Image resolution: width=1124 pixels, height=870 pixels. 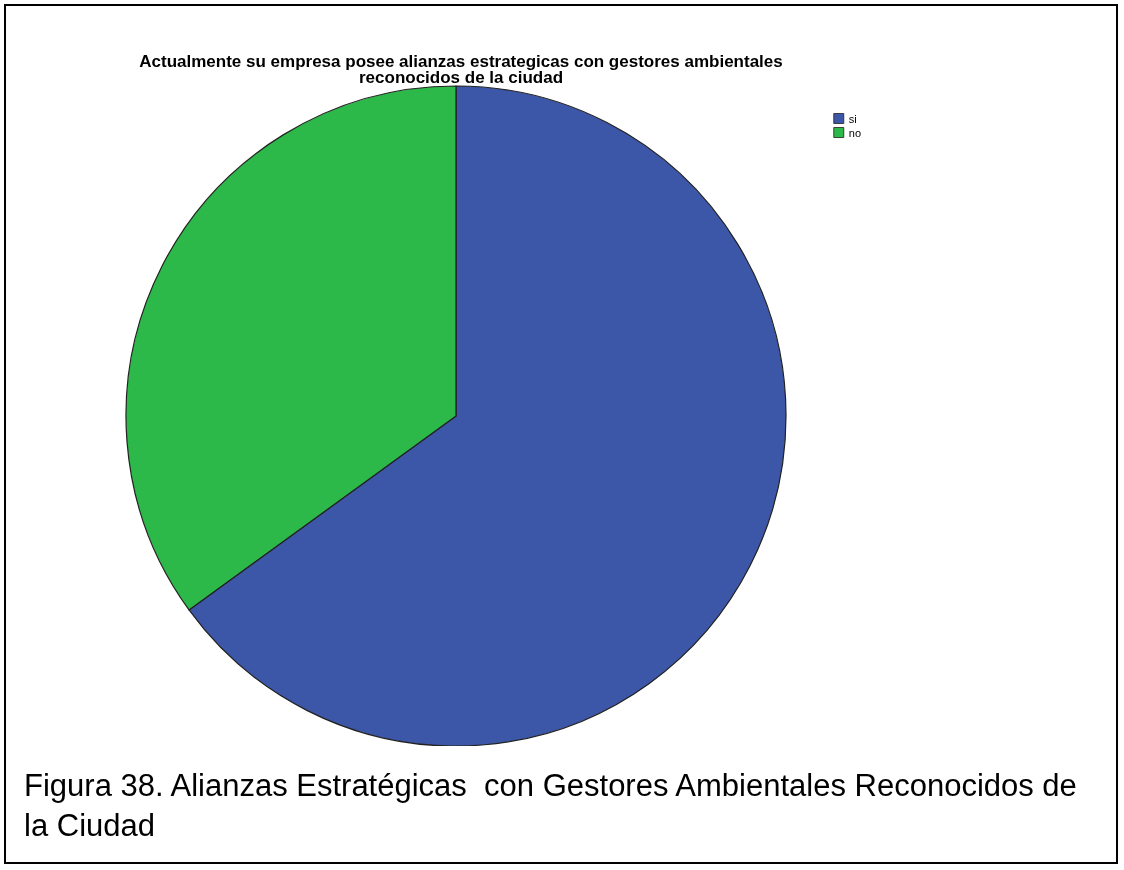 I want to click on text: Figura 38. Alianzas Estratégicas con Gestores Ambientales Reconocidos de la Ciudad, so click(x=551, y=806).